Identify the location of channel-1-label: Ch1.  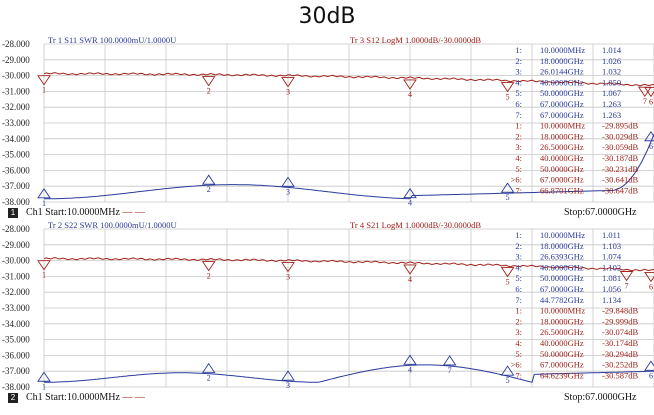
(34, 212).